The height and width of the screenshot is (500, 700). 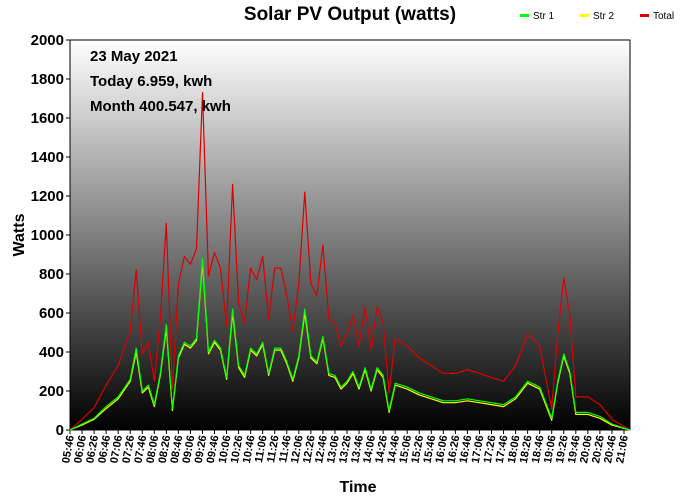 I want to click on x-tick-label: 13:06, so click(x=333, y=449).